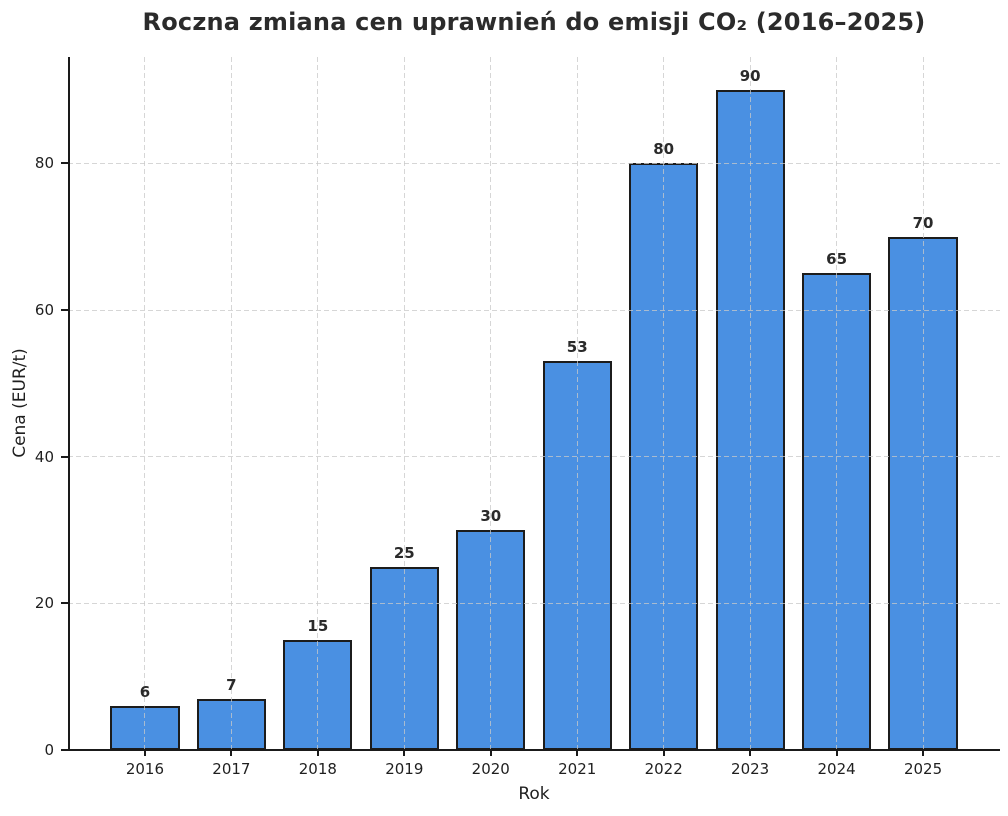  What do you see at coordinates (231, 684) in the screenshot?
I see `bar-value-label: 7` at bounding box center [231, 684].